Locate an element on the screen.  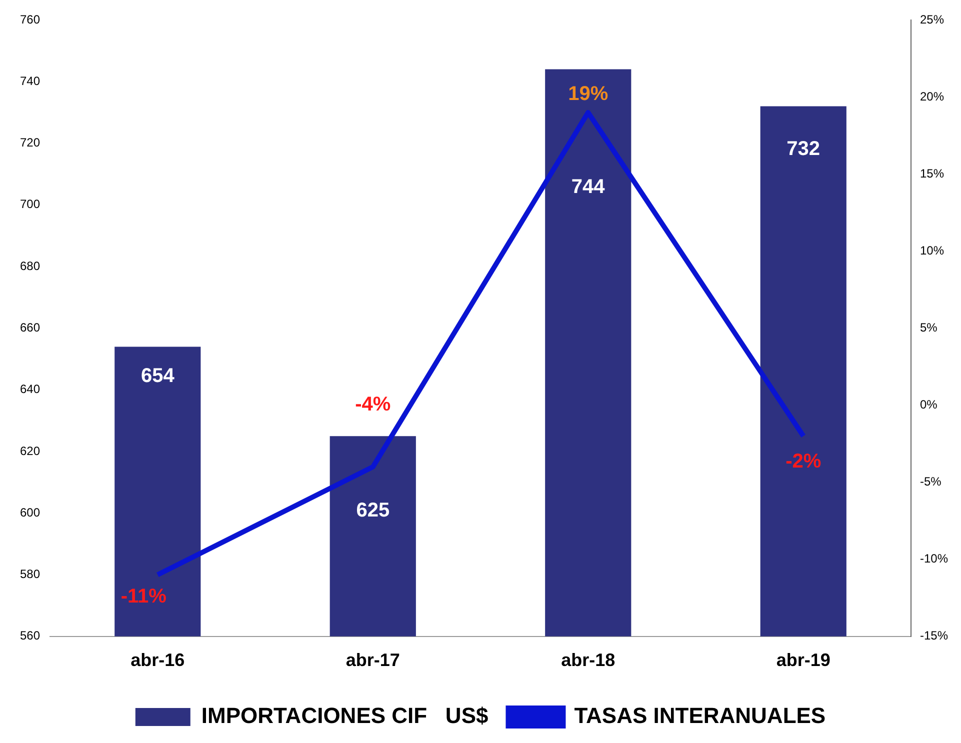
data-label: 732 is located at coordinates (803, 149).